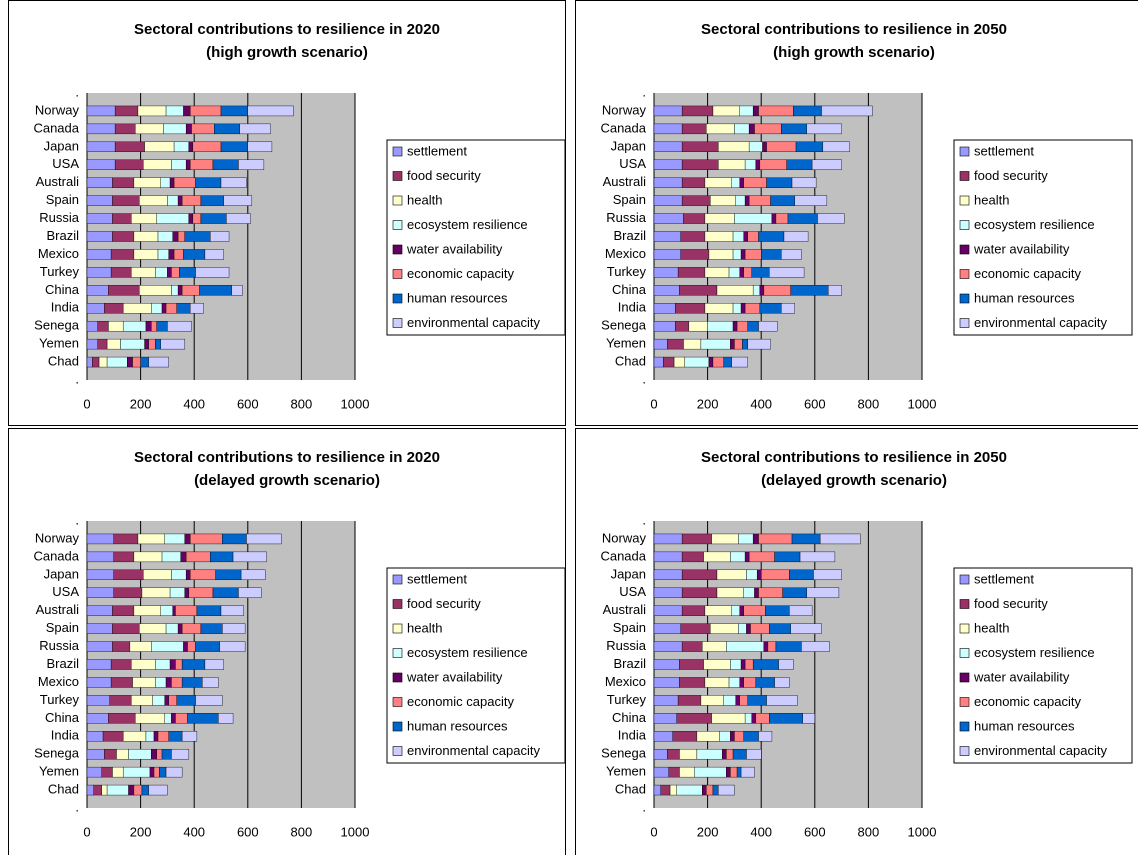  I want to click on y-tick-label: Chad, so click(63, 789).